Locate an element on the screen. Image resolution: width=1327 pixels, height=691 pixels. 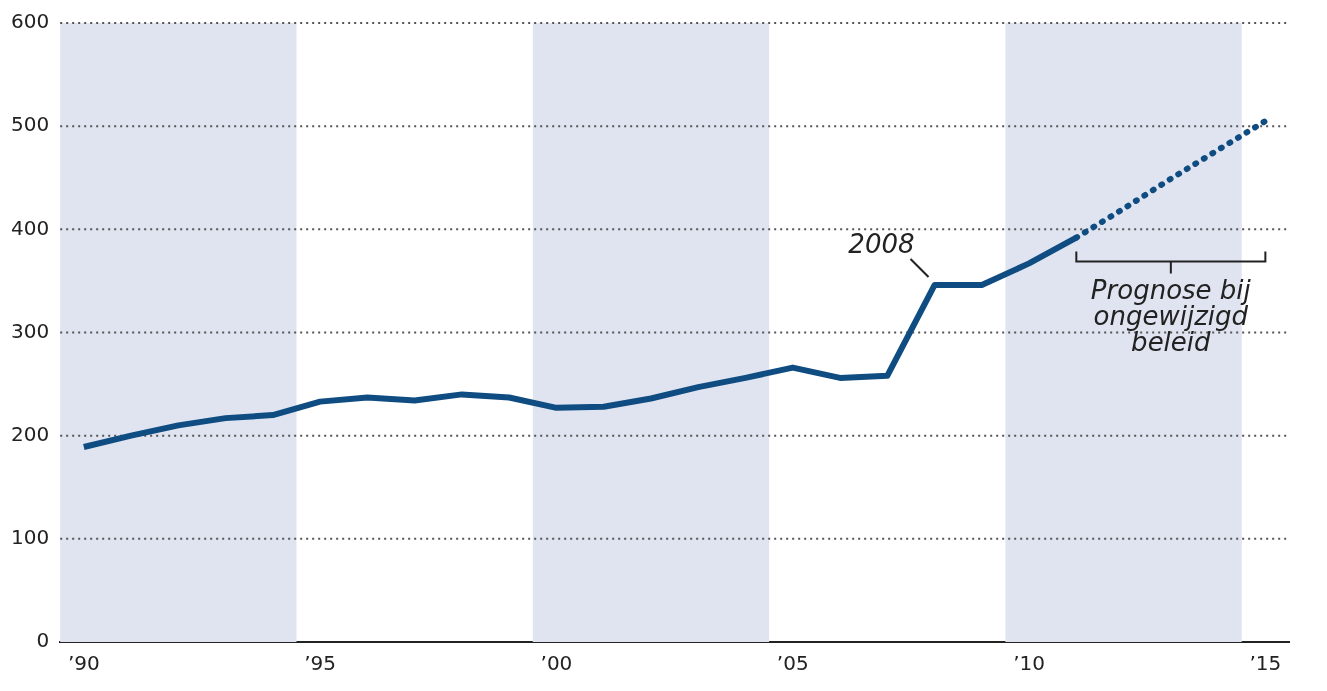
x-tick-label: ’05 is located at coordinates (792, 663).